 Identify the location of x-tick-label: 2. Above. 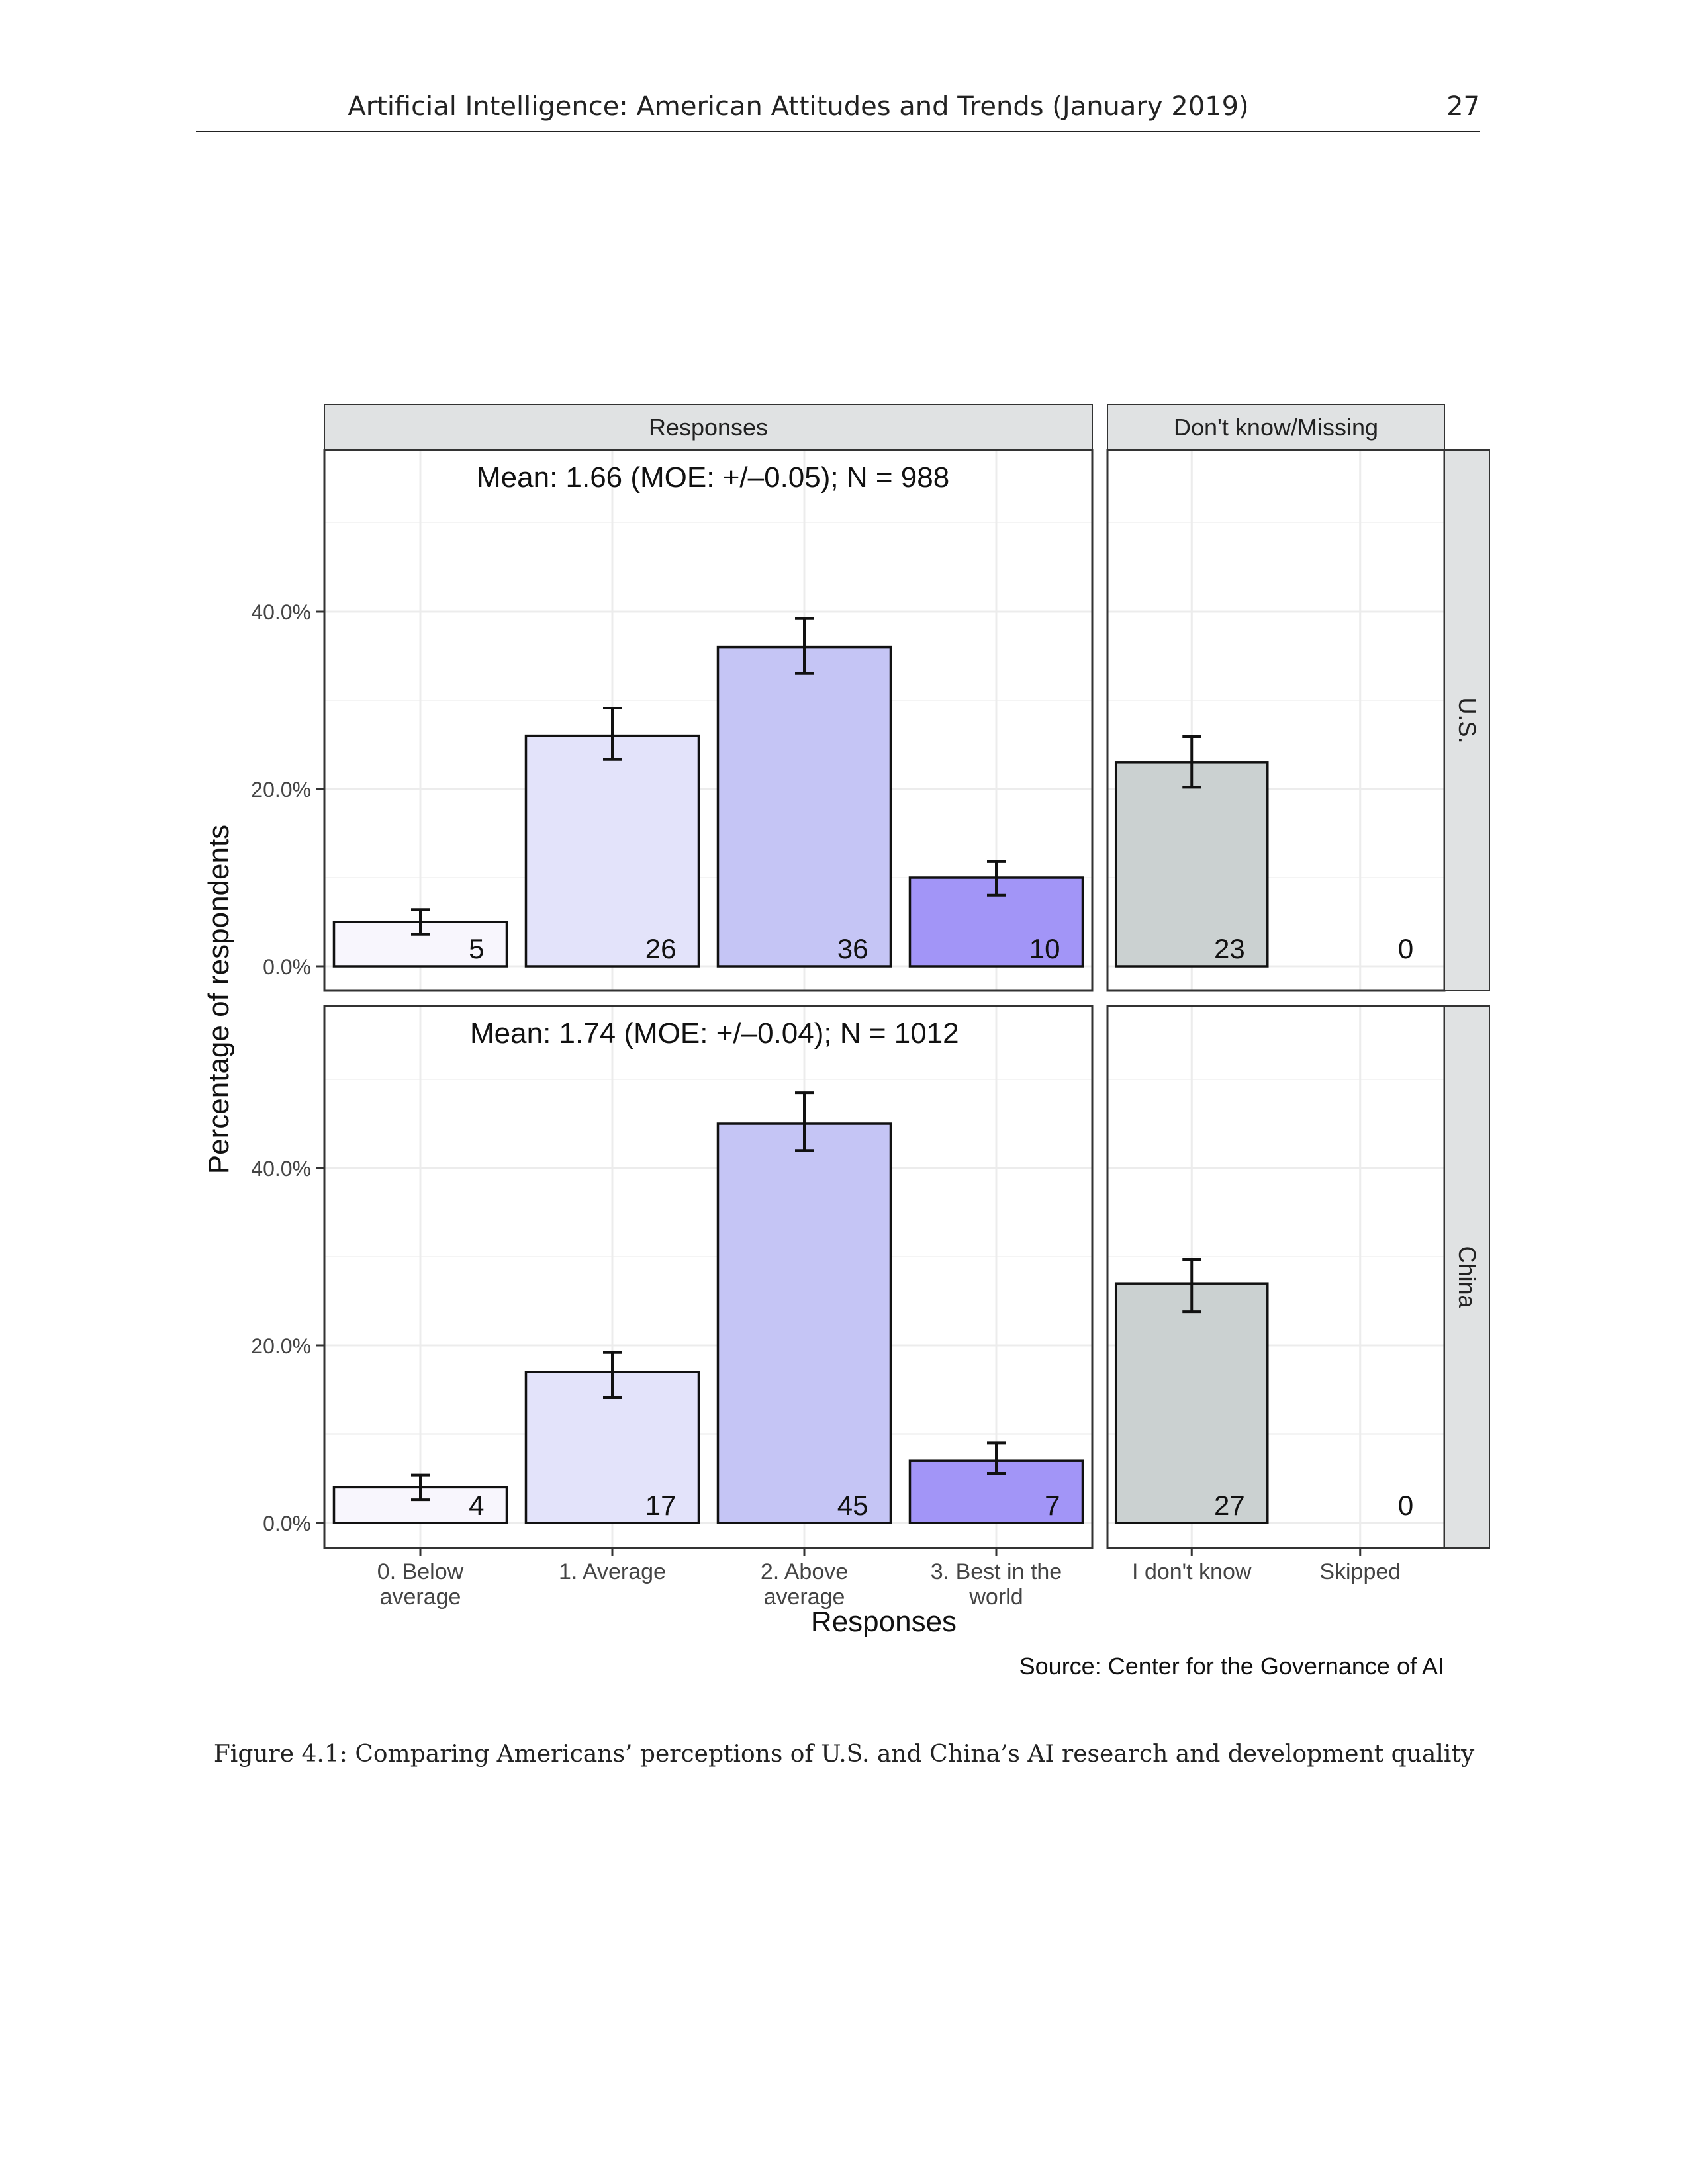
(805, 1571).